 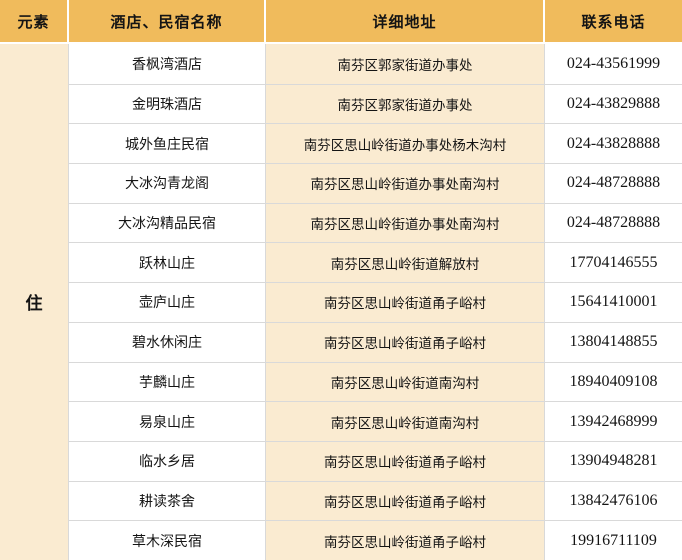 I want to click on phone-cell: 13842476106, so click(x=613, y=500).